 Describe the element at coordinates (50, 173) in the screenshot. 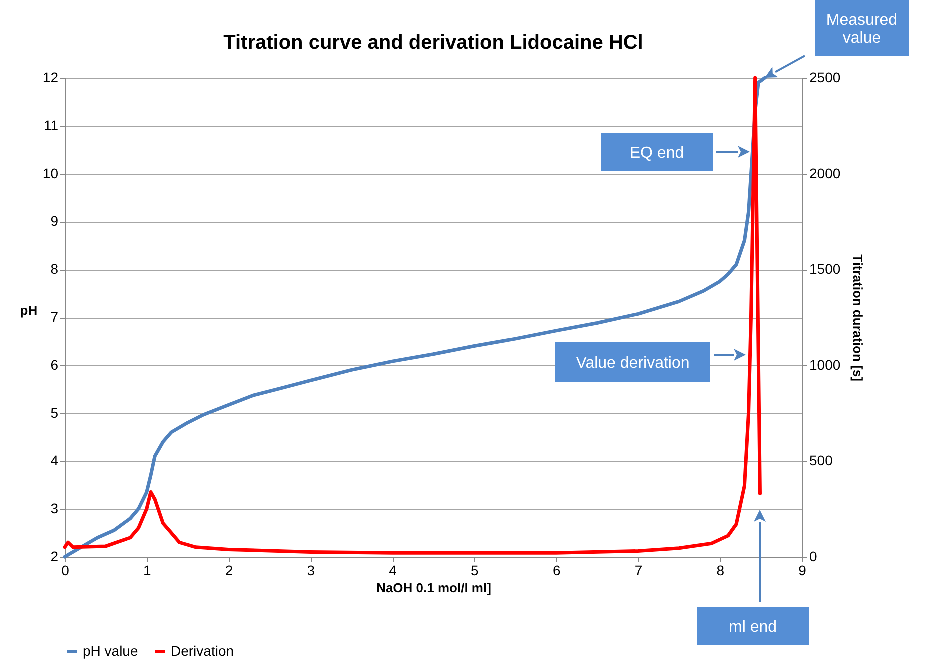

I see `y-tick-label: 10` at that location.